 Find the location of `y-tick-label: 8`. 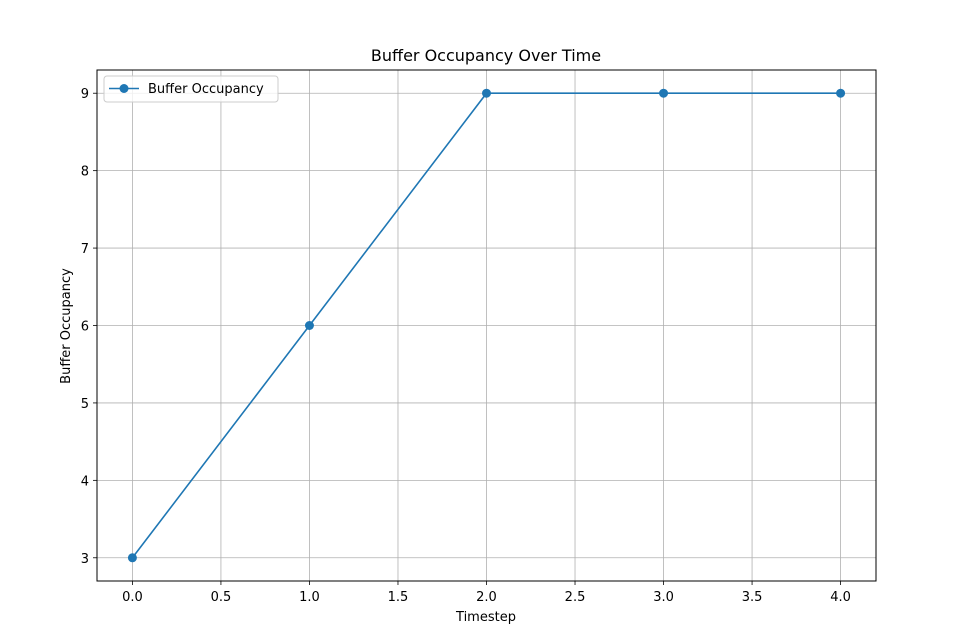

y-tick-label: 8 is located at coordinates (85, 172).